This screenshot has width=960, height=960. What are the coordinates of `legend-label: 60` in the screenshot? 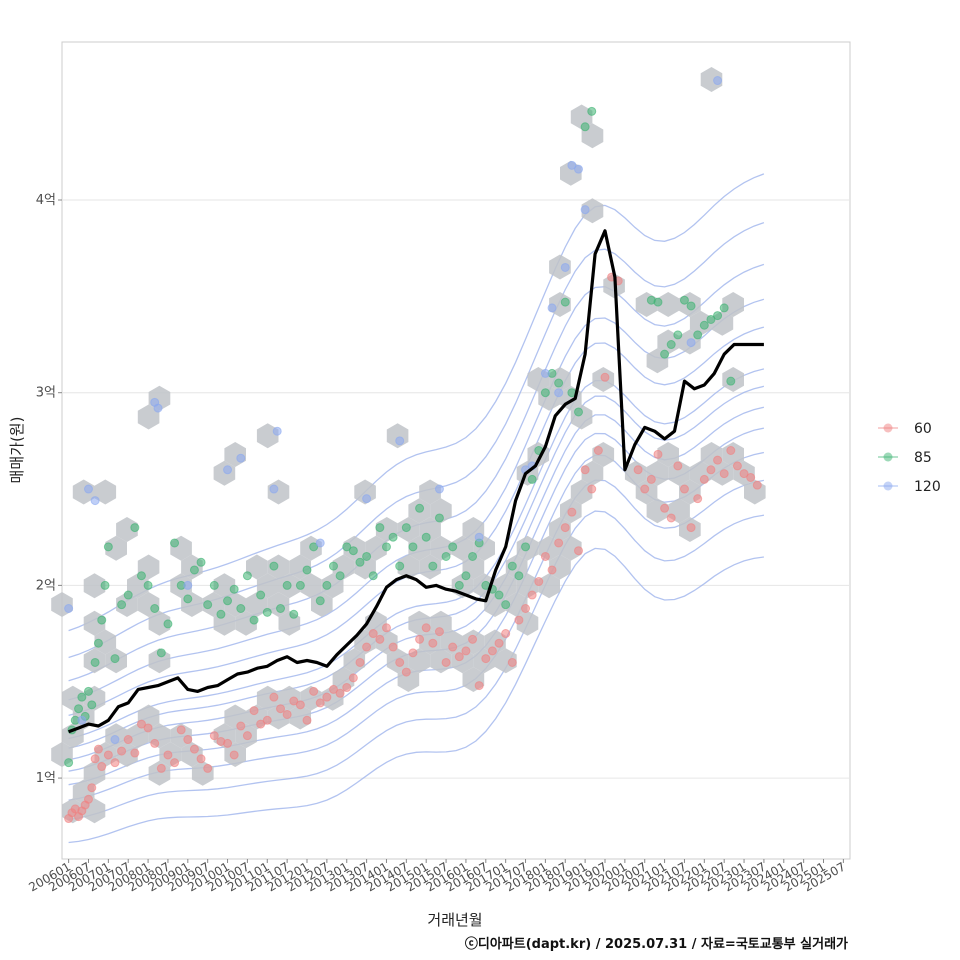 It's located at (923, 429).